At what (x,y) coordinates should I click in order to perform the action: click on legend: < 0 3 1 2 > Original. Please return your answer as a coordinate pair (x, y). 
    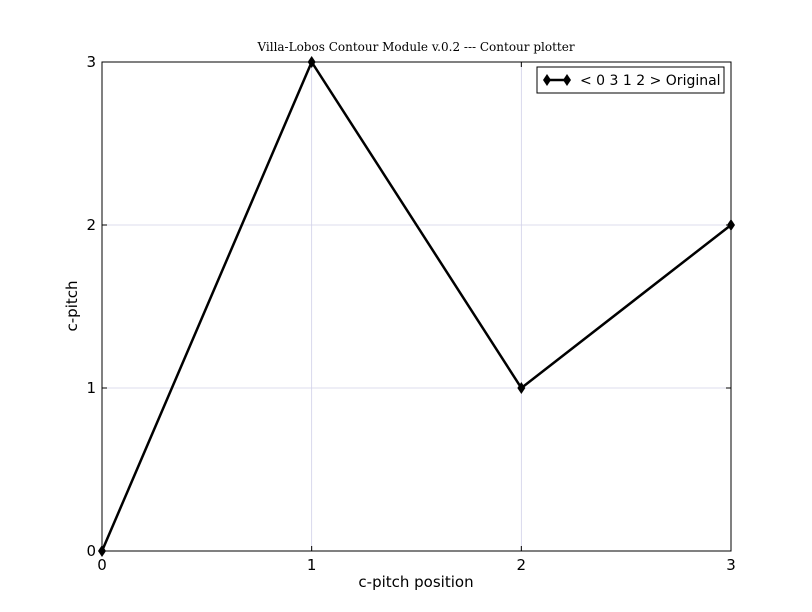
    Looking at the image, I should click on (630, 80).